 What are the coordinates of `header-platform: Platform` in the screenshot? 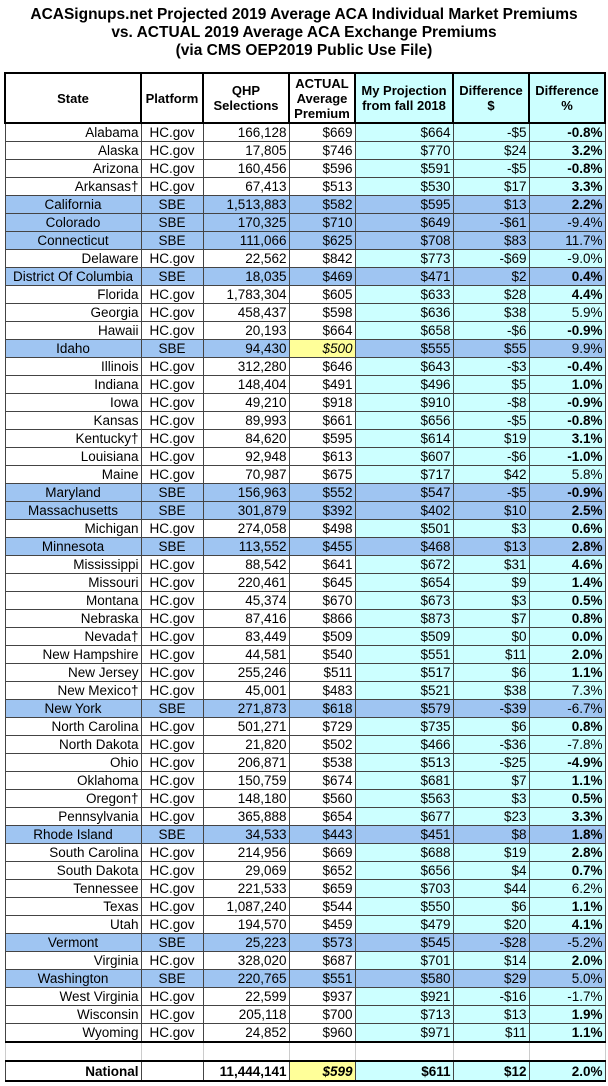 It's located at (172, 98).